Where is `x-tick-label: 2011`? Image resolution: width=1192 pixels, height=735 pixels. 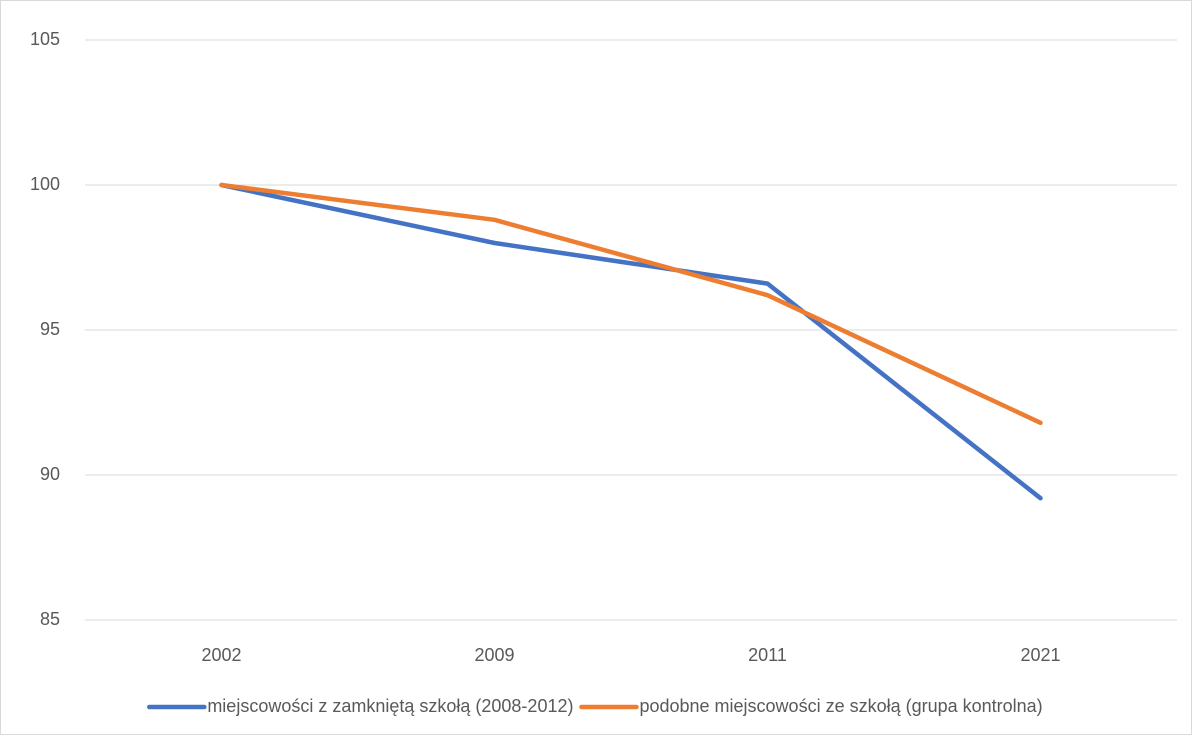
x-tick-label: 2011 is located at coordinates (767, 655).